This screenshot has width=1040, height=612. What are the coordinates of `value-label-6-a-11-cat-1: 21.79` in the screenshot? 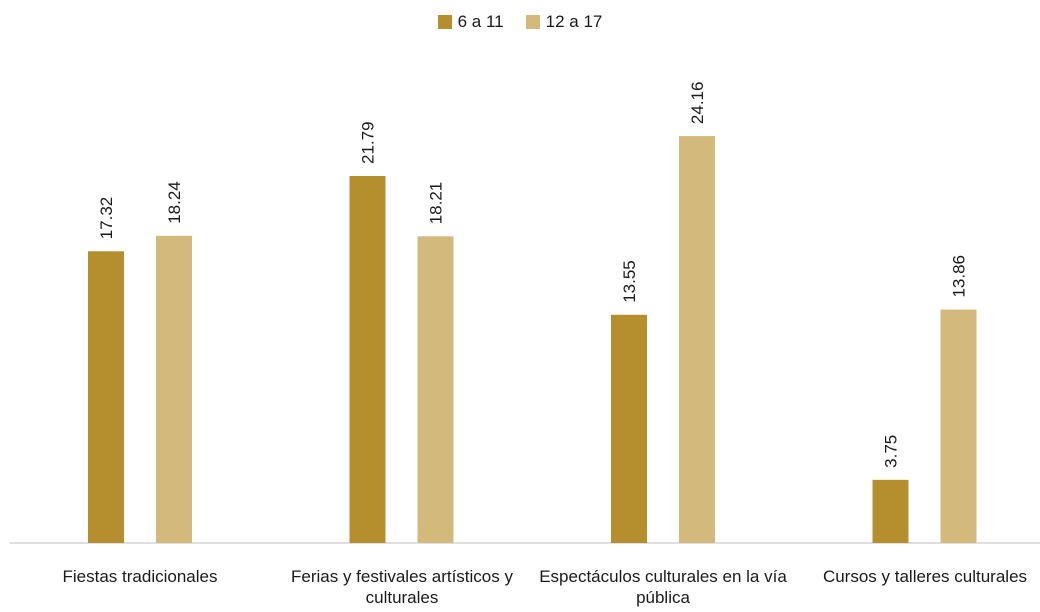 It's located at (368, 142).